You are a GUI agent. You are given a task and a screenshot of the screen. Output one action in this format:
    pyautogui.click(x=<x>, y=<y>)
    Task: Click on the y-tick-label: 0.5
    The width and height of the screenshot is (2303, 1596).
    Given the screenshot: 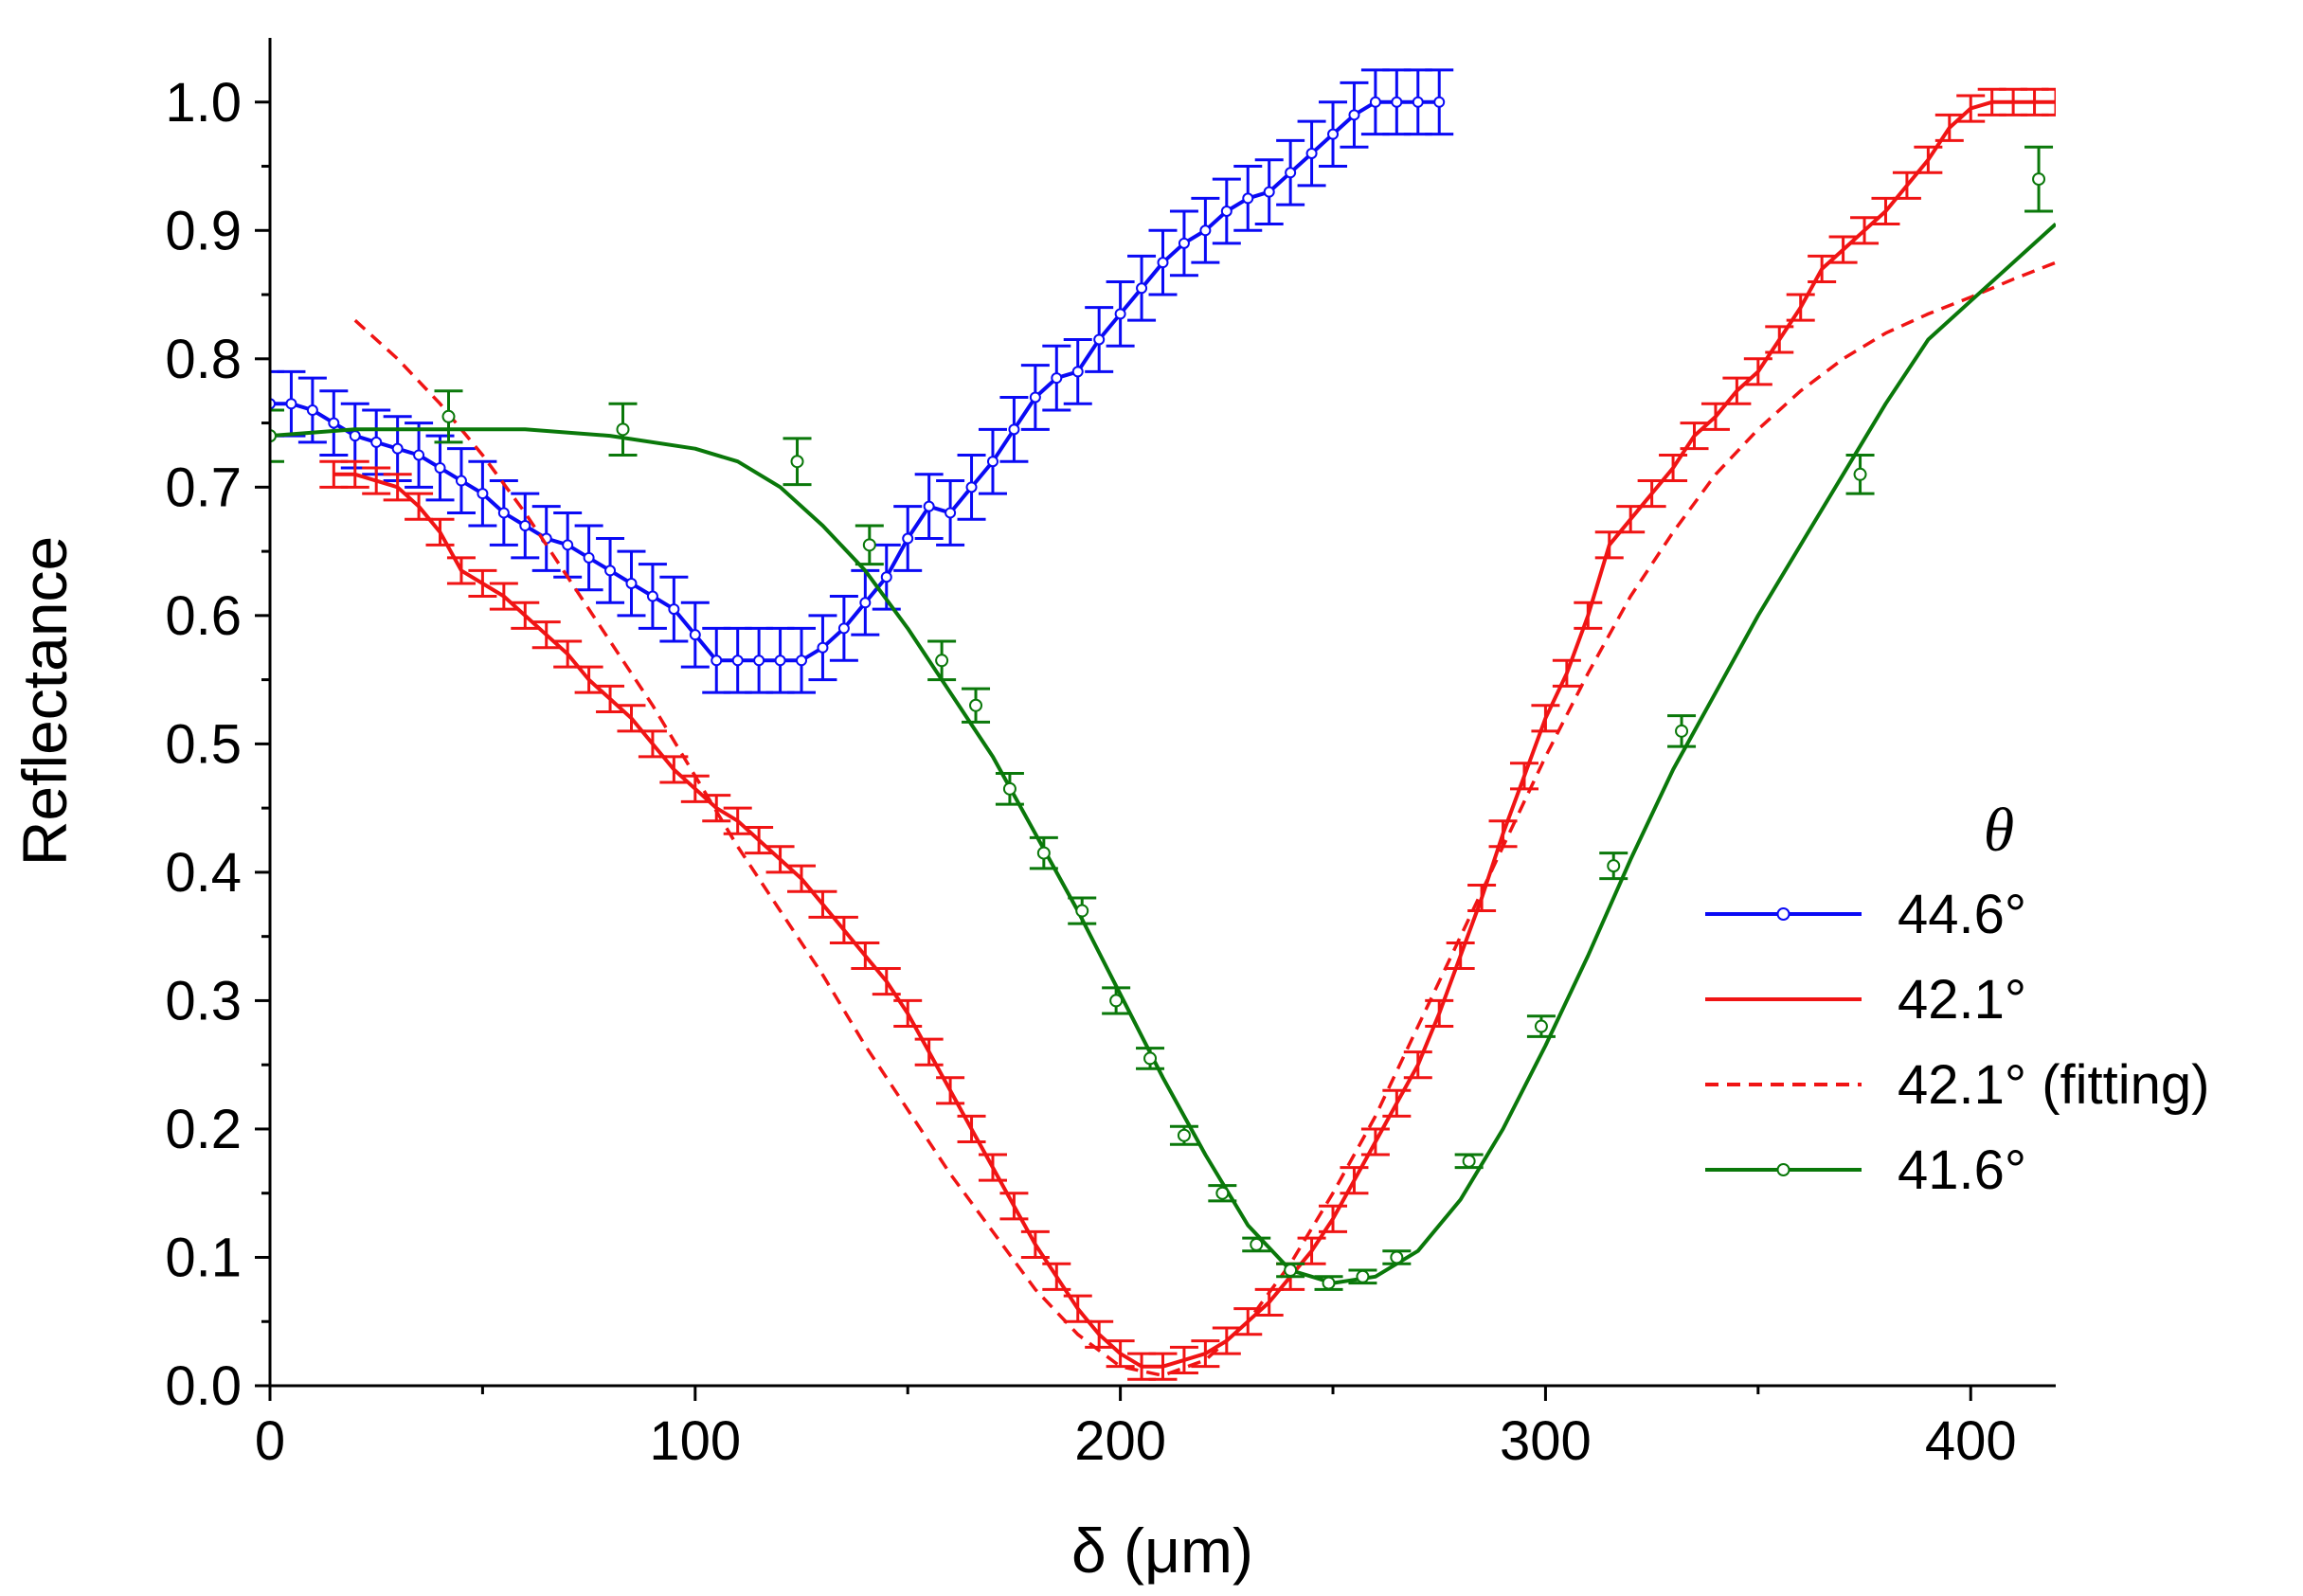 What is the action you would take?
    pyautogui.click(x=204, y=744)
    